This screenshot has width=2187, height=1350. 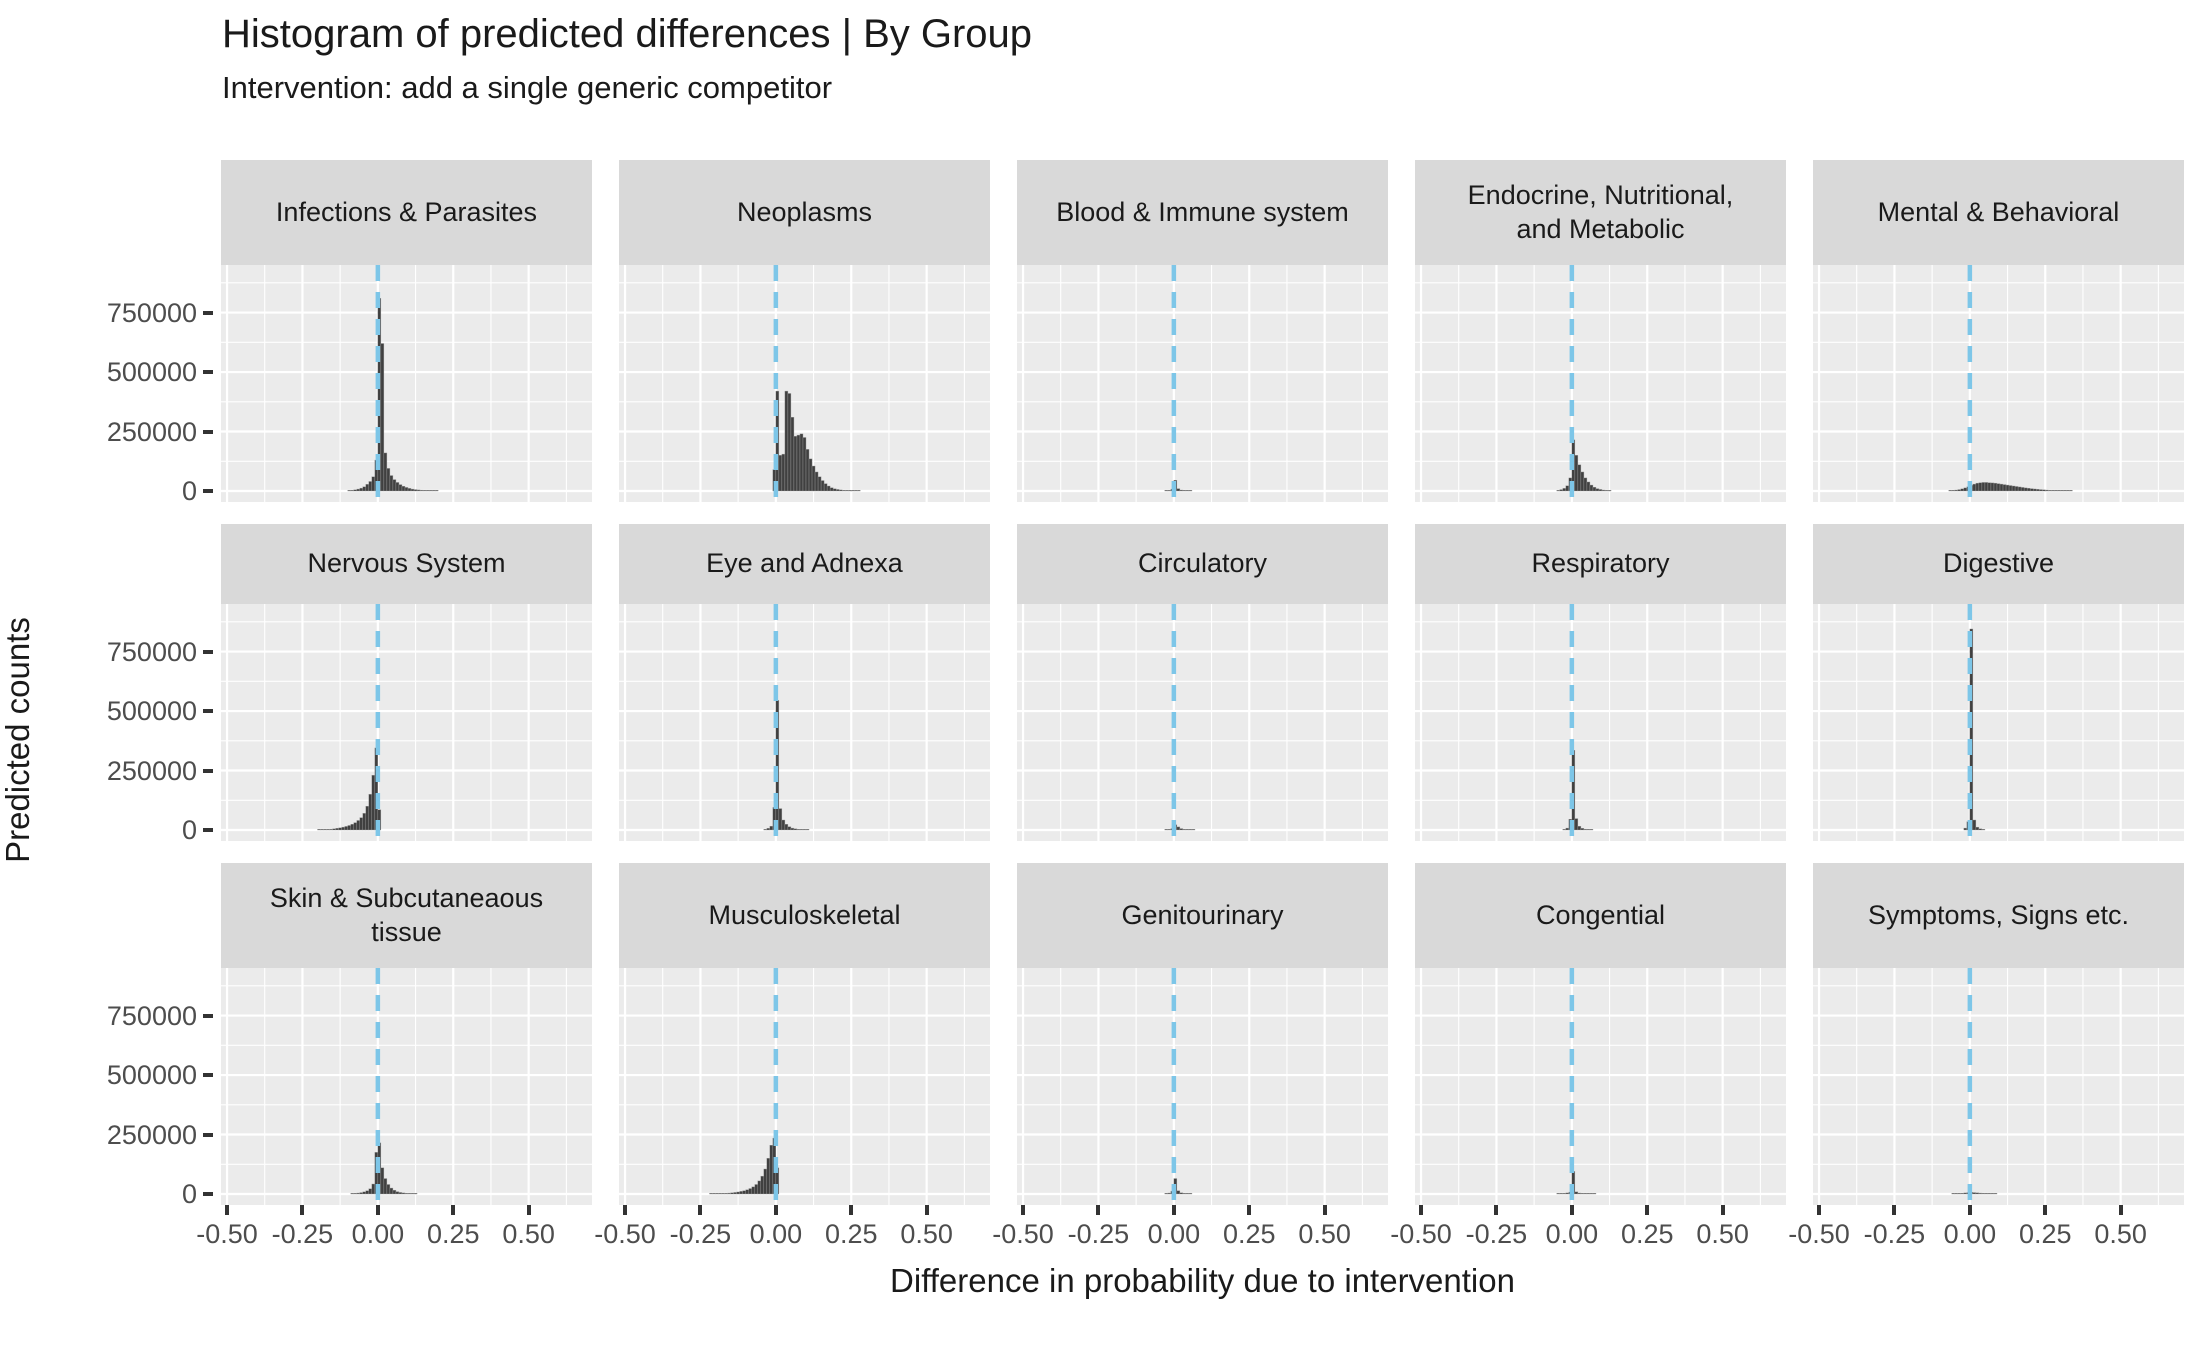 I want to click on facet-strip: Blood & Immune system, so click(x=1202, y=212).